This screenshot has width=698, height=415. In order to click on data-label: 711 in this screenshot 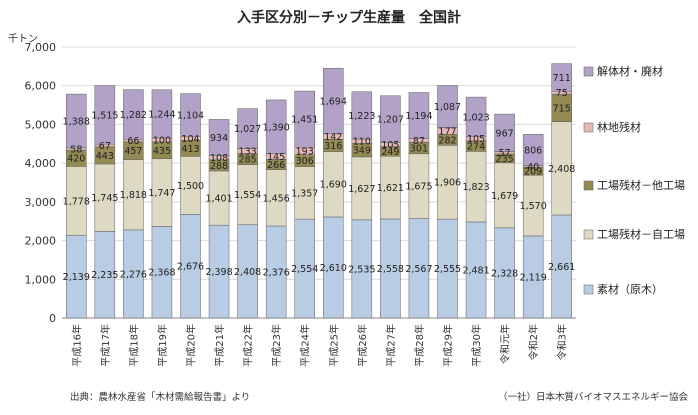, I will do `click(562, 78)`.